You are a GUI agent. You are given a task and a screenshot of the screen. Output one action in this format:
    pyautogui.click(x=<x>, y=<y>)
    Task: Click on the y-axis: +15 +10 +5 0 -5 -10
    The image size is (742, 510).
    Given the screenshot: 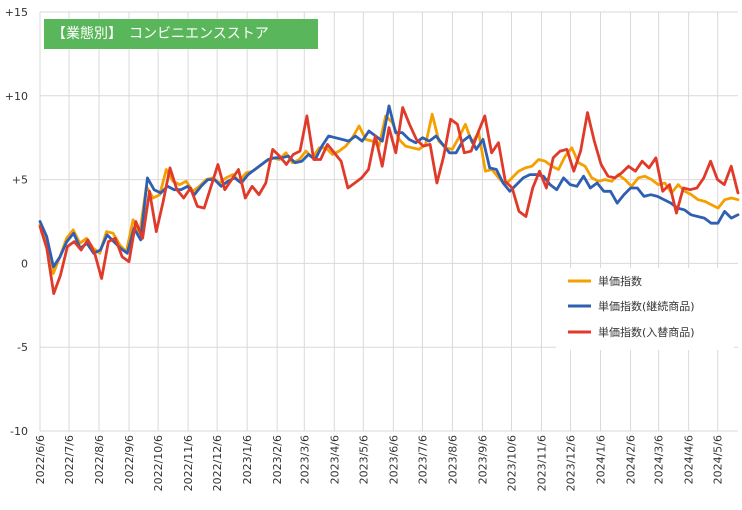 What is the action you would take?
    pyautogui.click(x=16, y=222)
    